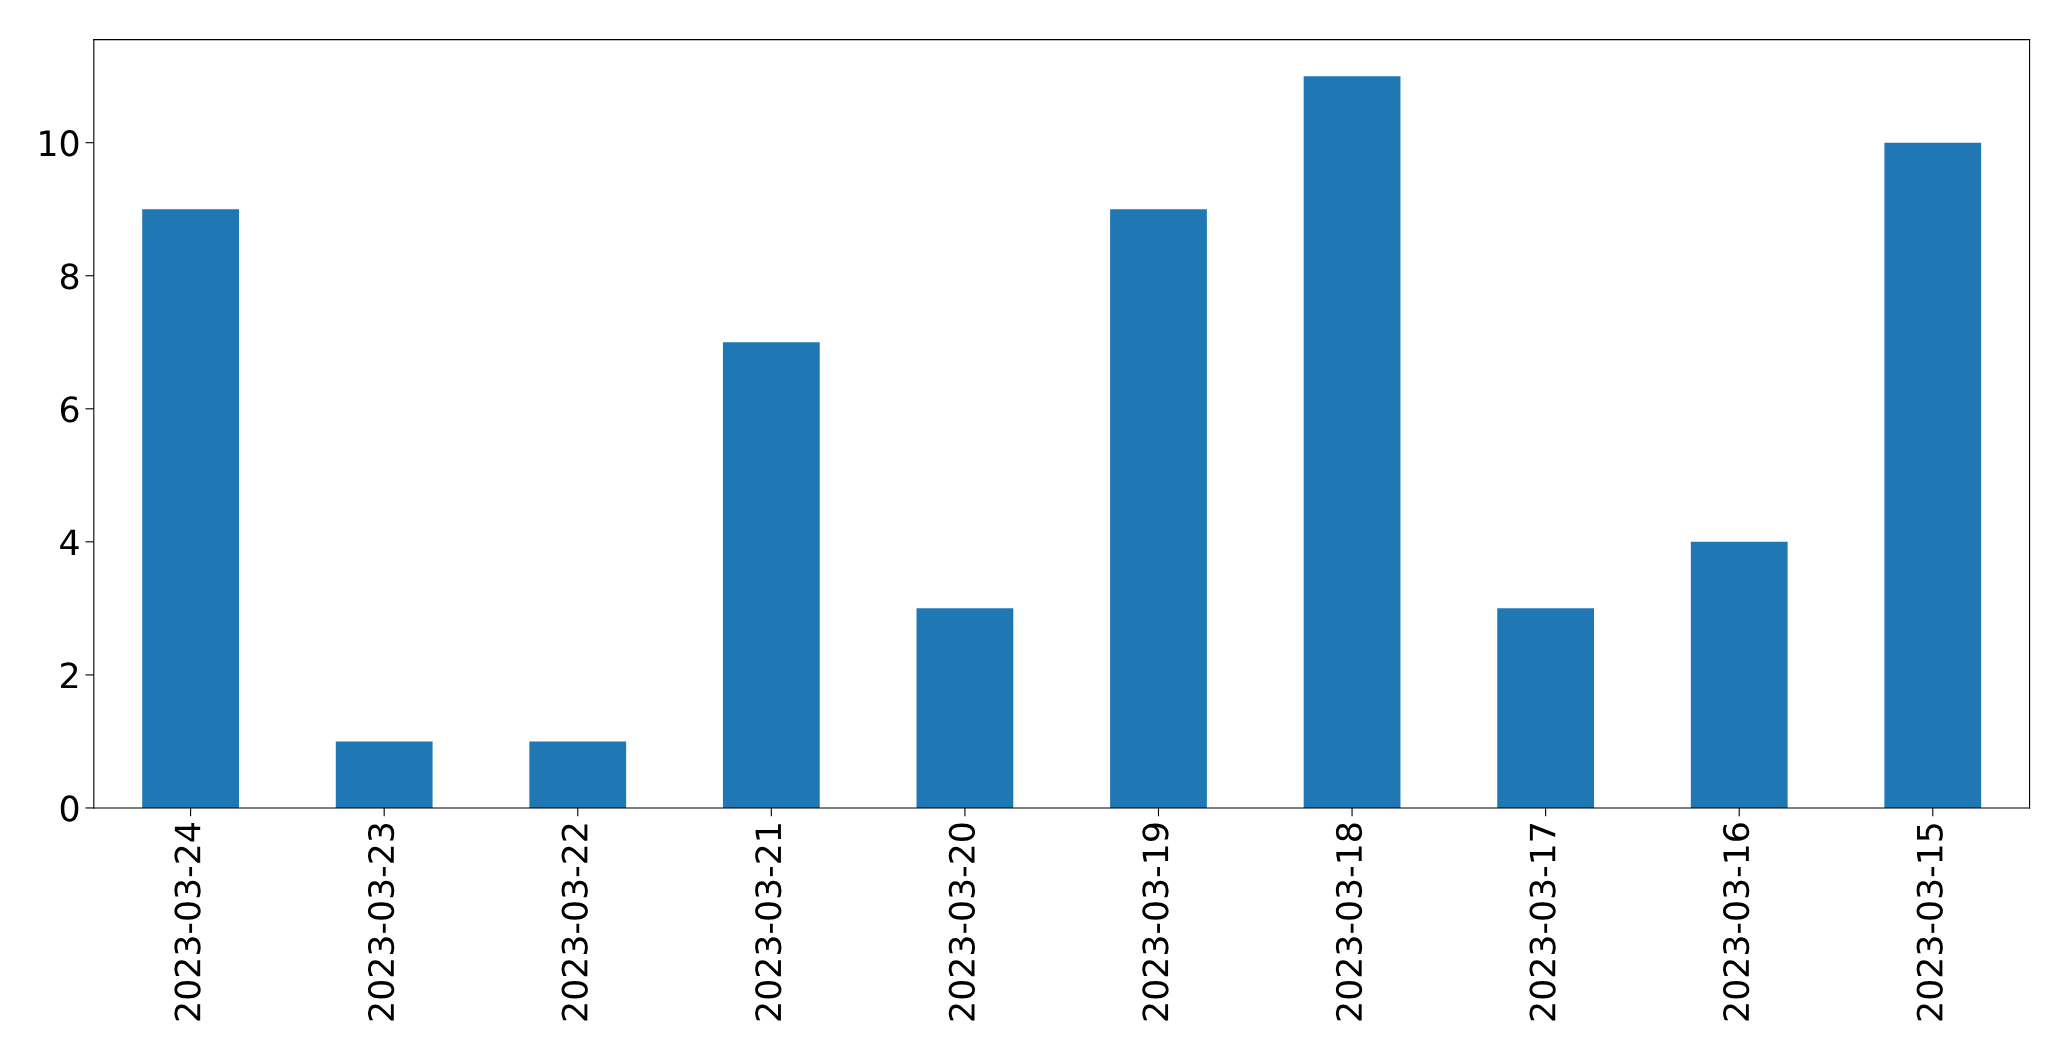 The height and width of the screenshot is (1061, 2071). What do you see at coordinates (69, 675) in the screenshot?
I see `y-tick-label: 2` at bounding box center [69, 675].